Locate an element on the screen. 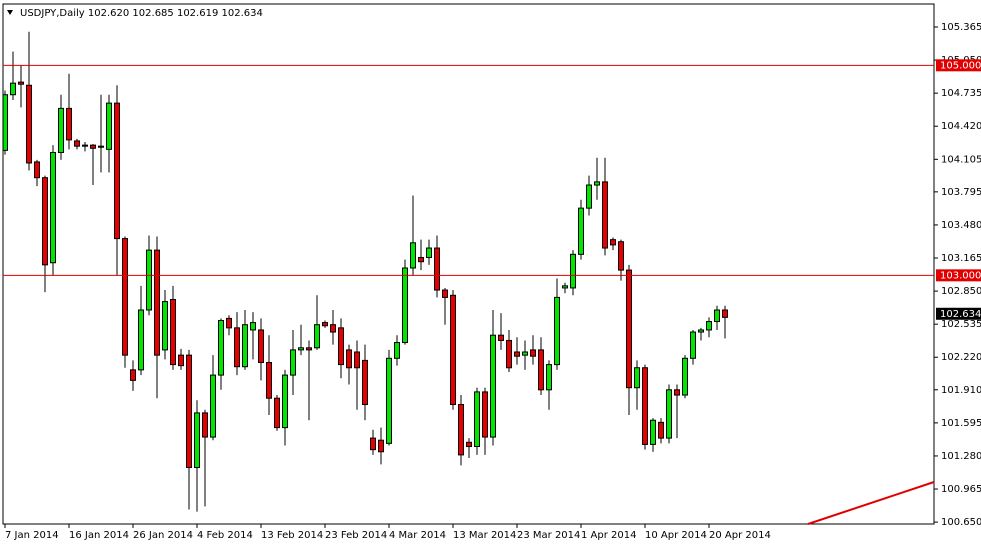 The height and width of the screenshot is (545, 981). price-label: 105.000 is located at coordinates (960, 65).